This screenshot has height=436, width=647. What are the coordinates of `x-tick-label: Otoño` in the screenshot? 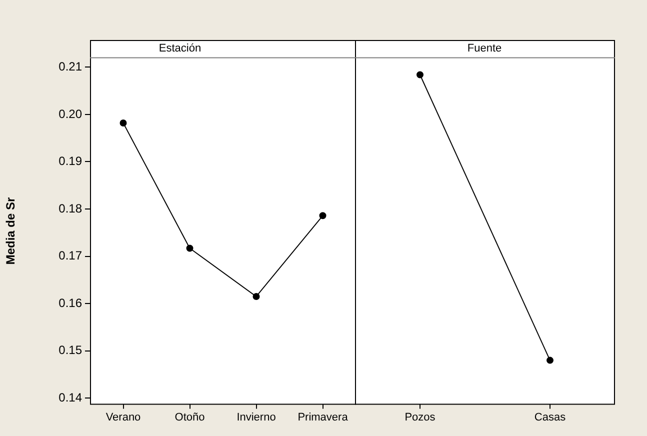 It's located at (189, 417).